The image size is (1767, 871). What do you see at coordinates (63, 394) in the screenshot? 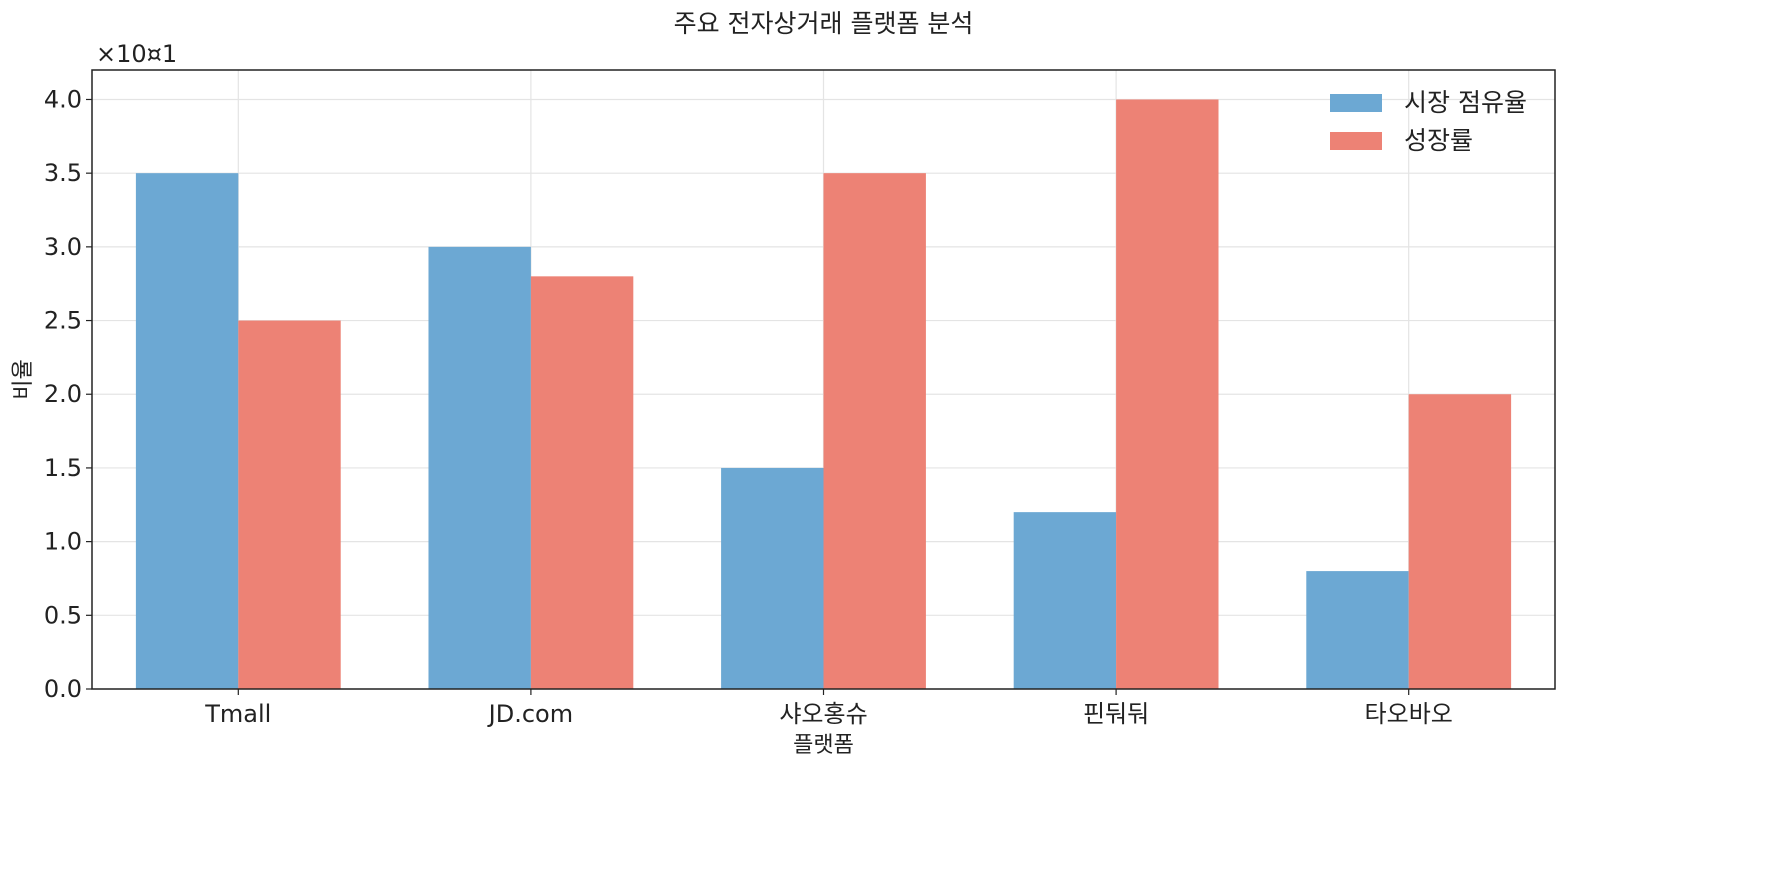
I see `y-tick-label: 2.0` at bounding box center [63, 394].